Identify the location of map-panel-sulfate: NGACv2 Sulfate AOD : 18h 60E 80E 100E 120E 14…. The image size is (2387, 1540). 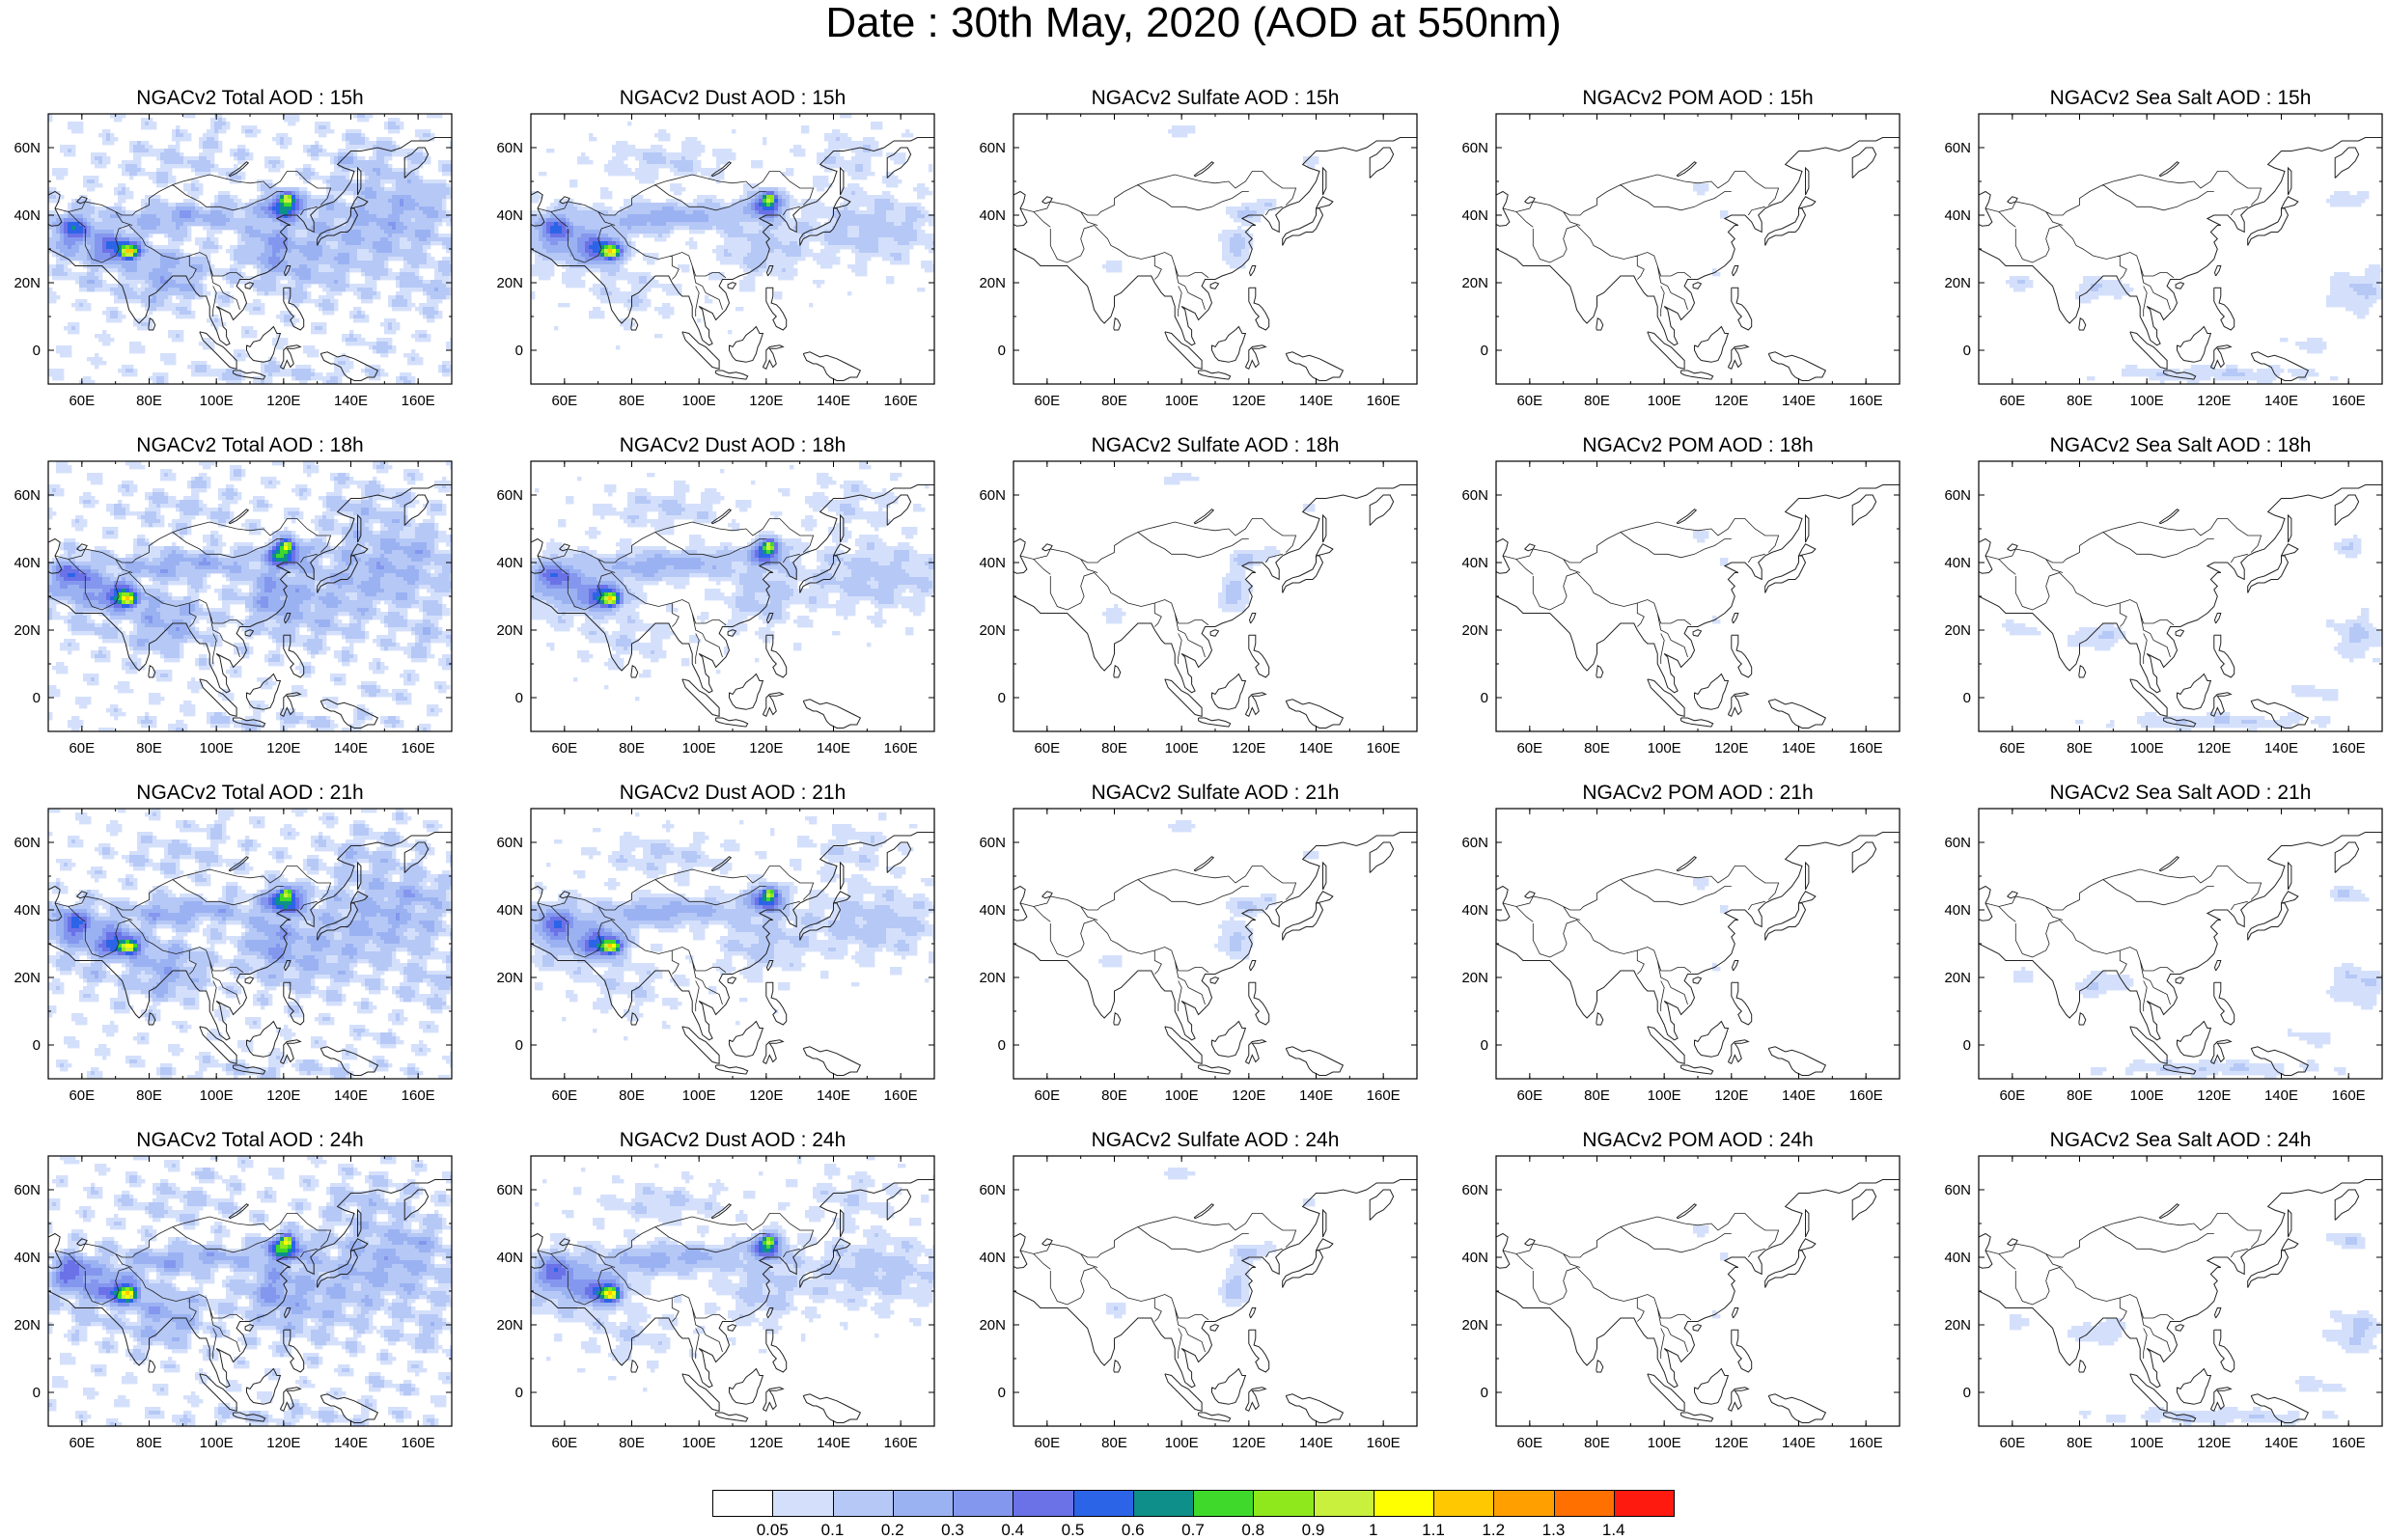
(1206, 598).